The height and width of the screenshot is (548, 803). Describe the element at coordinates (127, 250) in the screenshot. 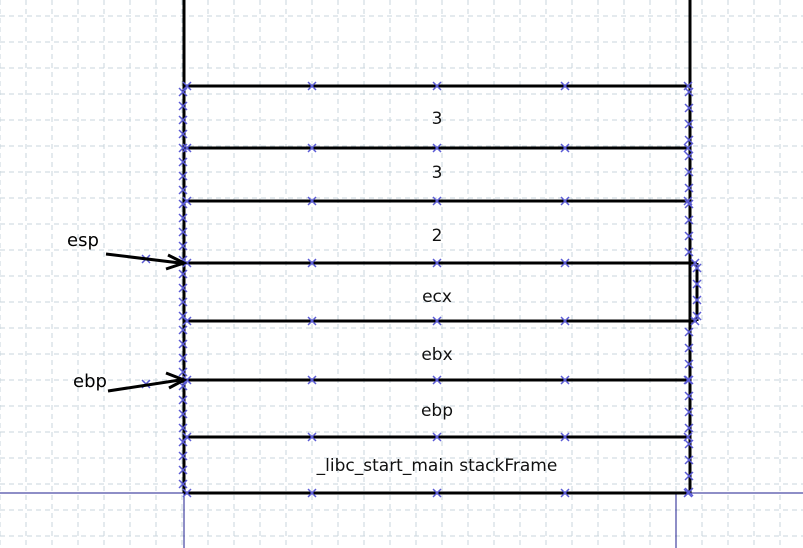

I see `esp-pointer: esp` at that location.